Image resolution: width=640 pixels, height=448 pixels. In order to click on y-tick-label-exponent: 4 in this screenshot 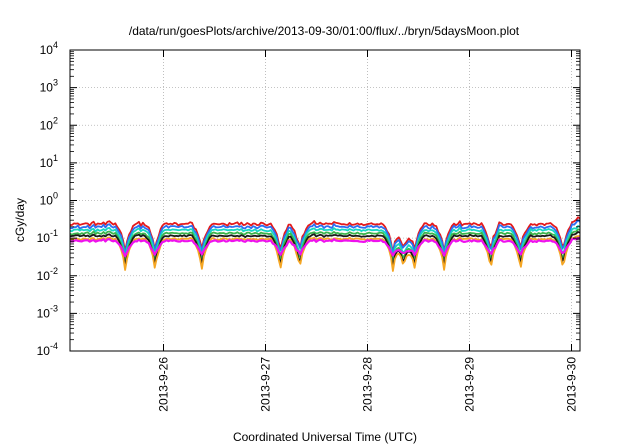, I will do `click(55, 45)`.